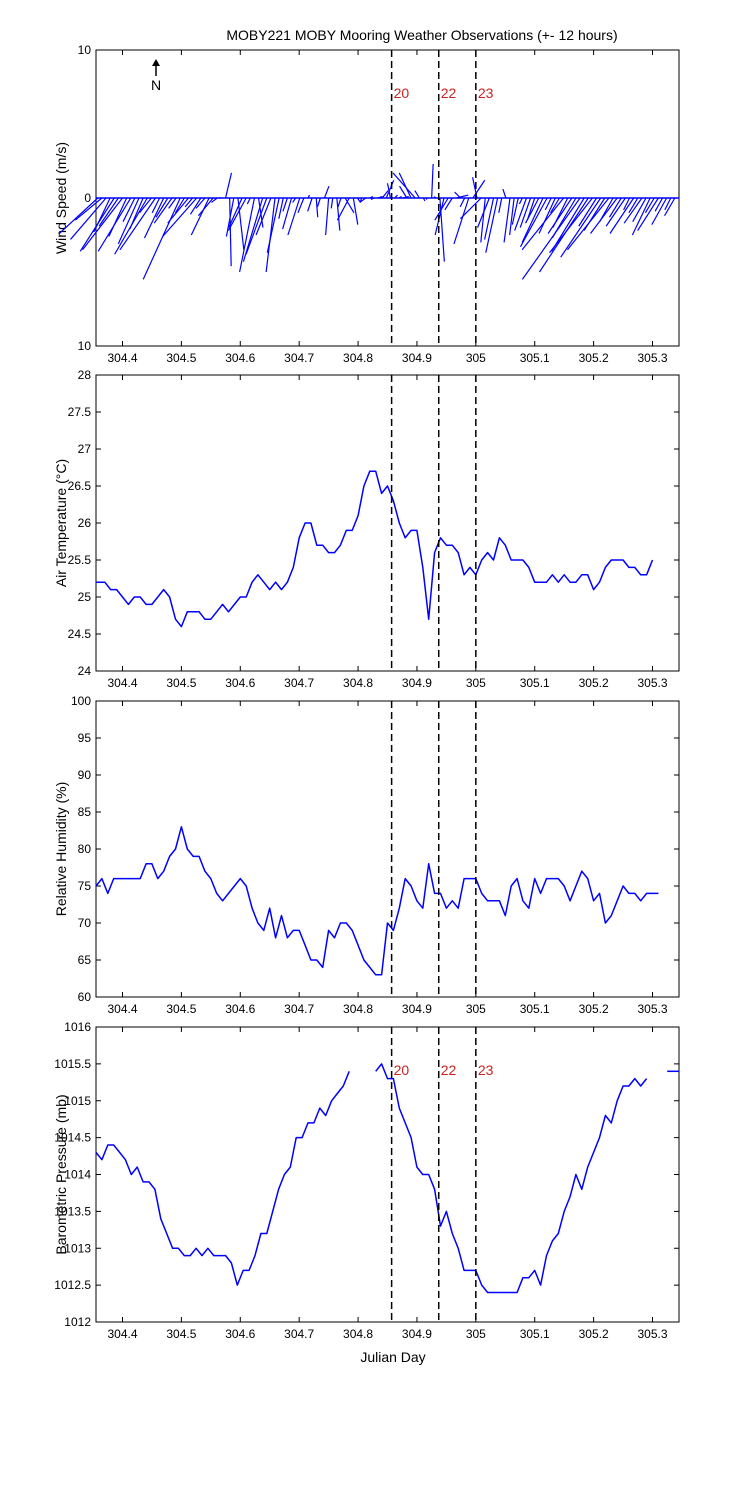  I want to click on north-arrow: N, so click(156, 76).